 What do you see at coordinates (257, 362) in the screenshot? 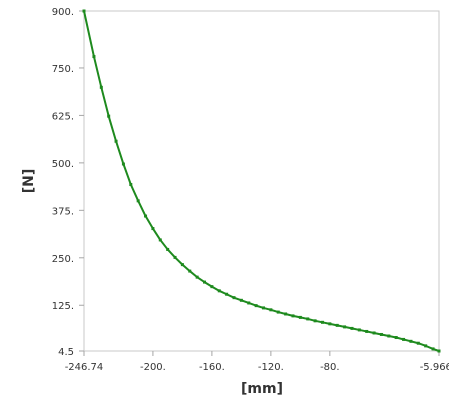
I see `x-axis-ticks: -246.74 -200. -160. -120. -80. -5.9669` at bounding box center [257, 362].